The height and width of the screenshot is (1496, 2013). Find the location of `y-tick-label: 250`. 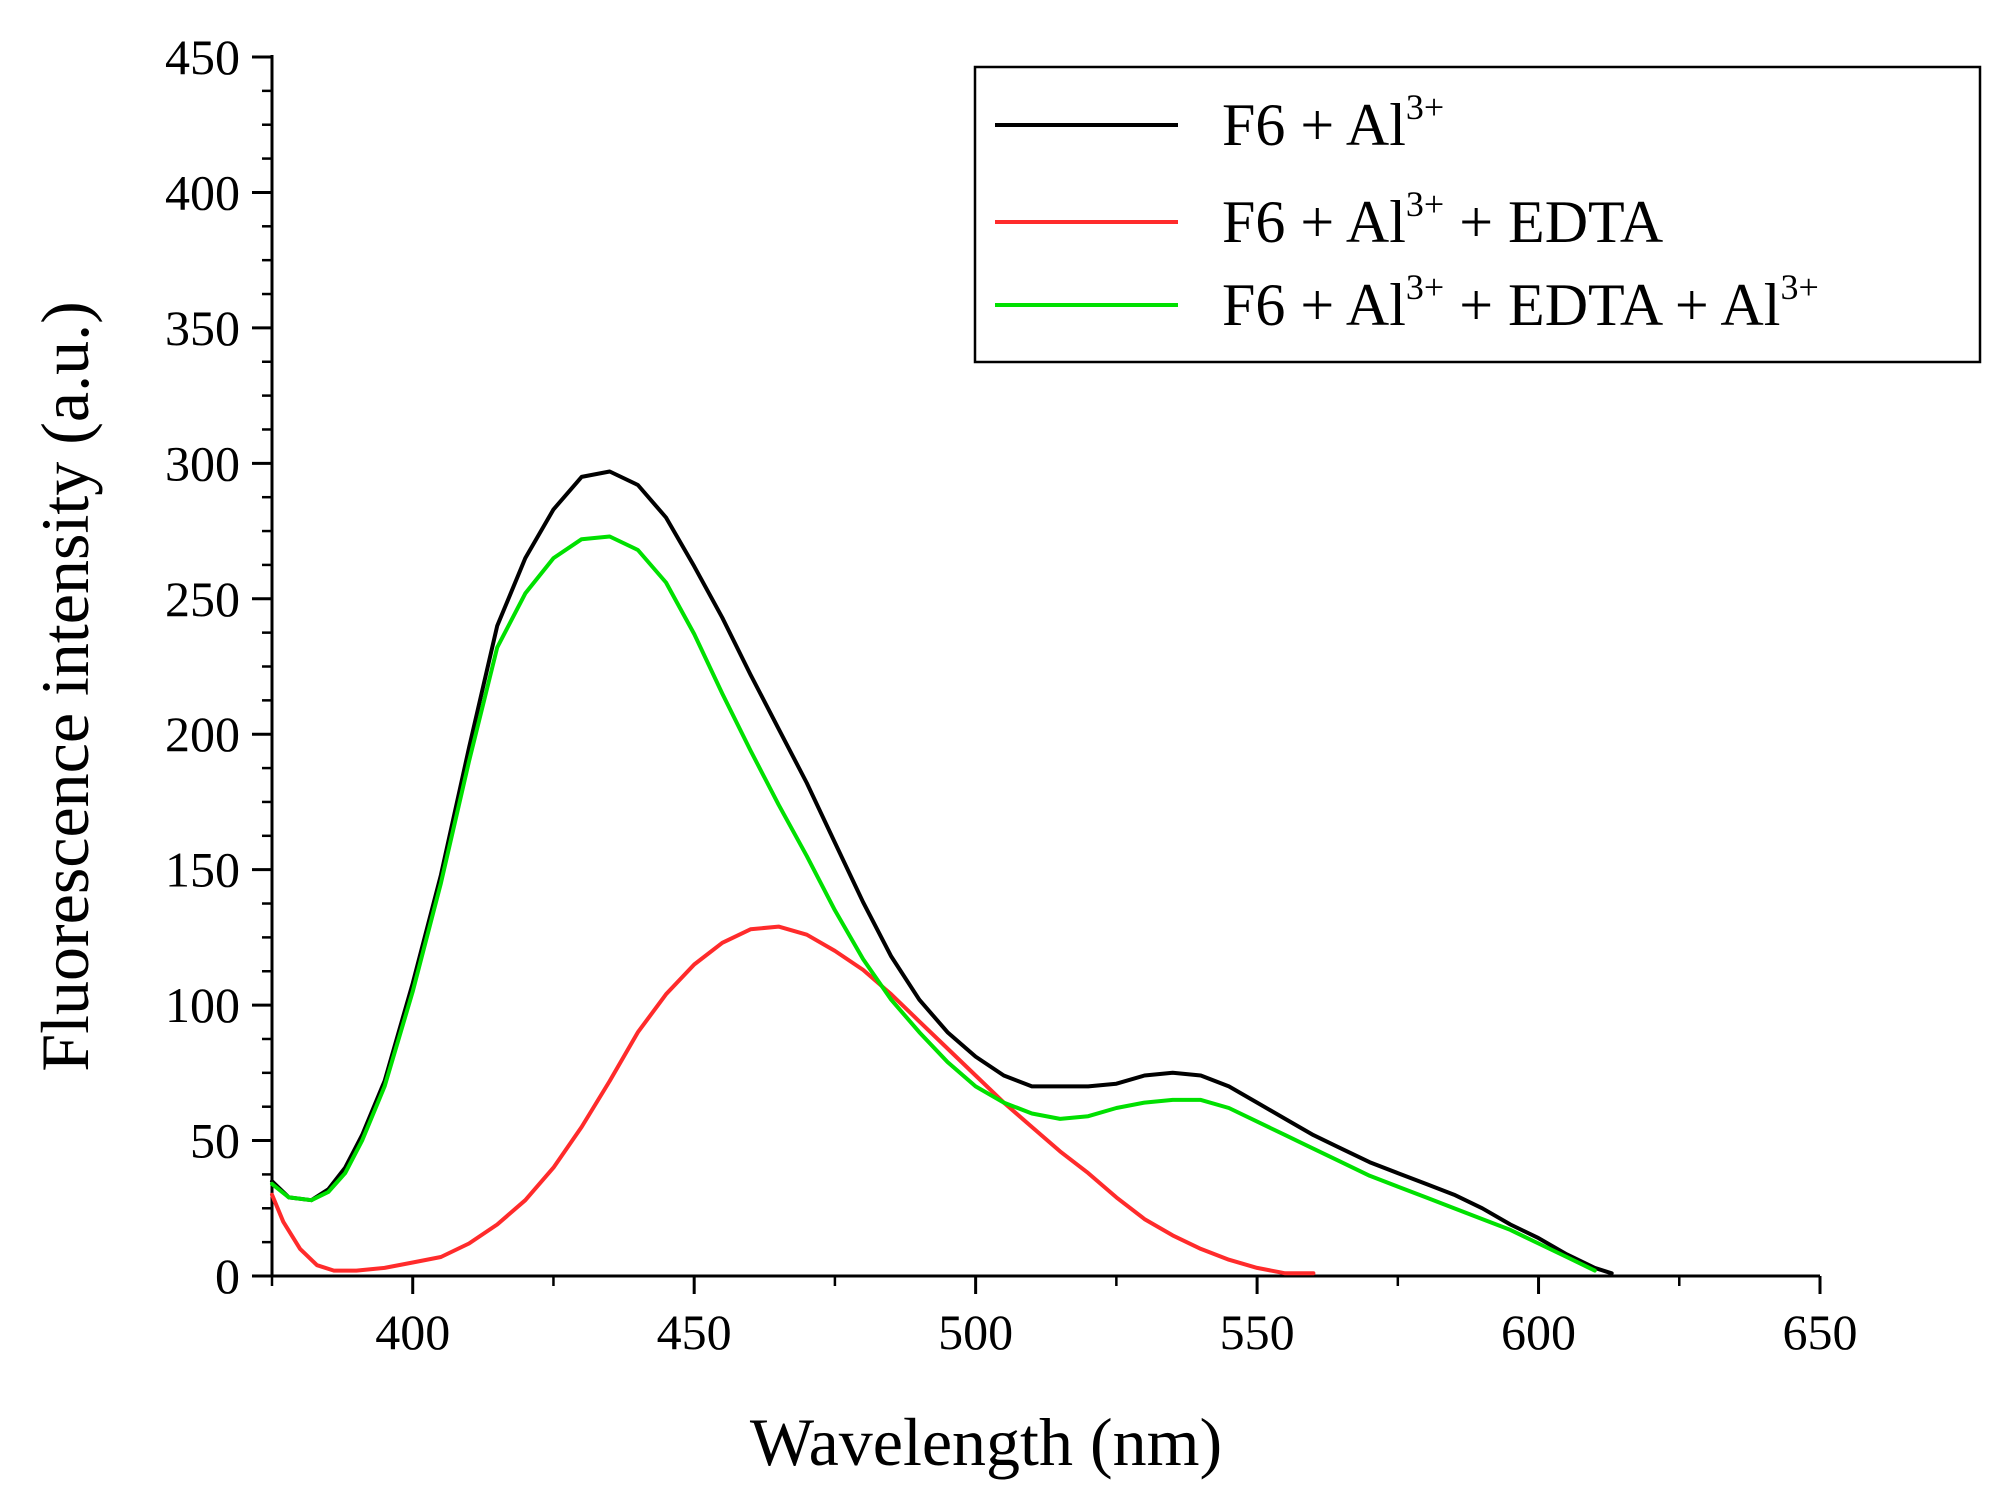

y-tick-label: 250 is located at coordinates (202, 599).